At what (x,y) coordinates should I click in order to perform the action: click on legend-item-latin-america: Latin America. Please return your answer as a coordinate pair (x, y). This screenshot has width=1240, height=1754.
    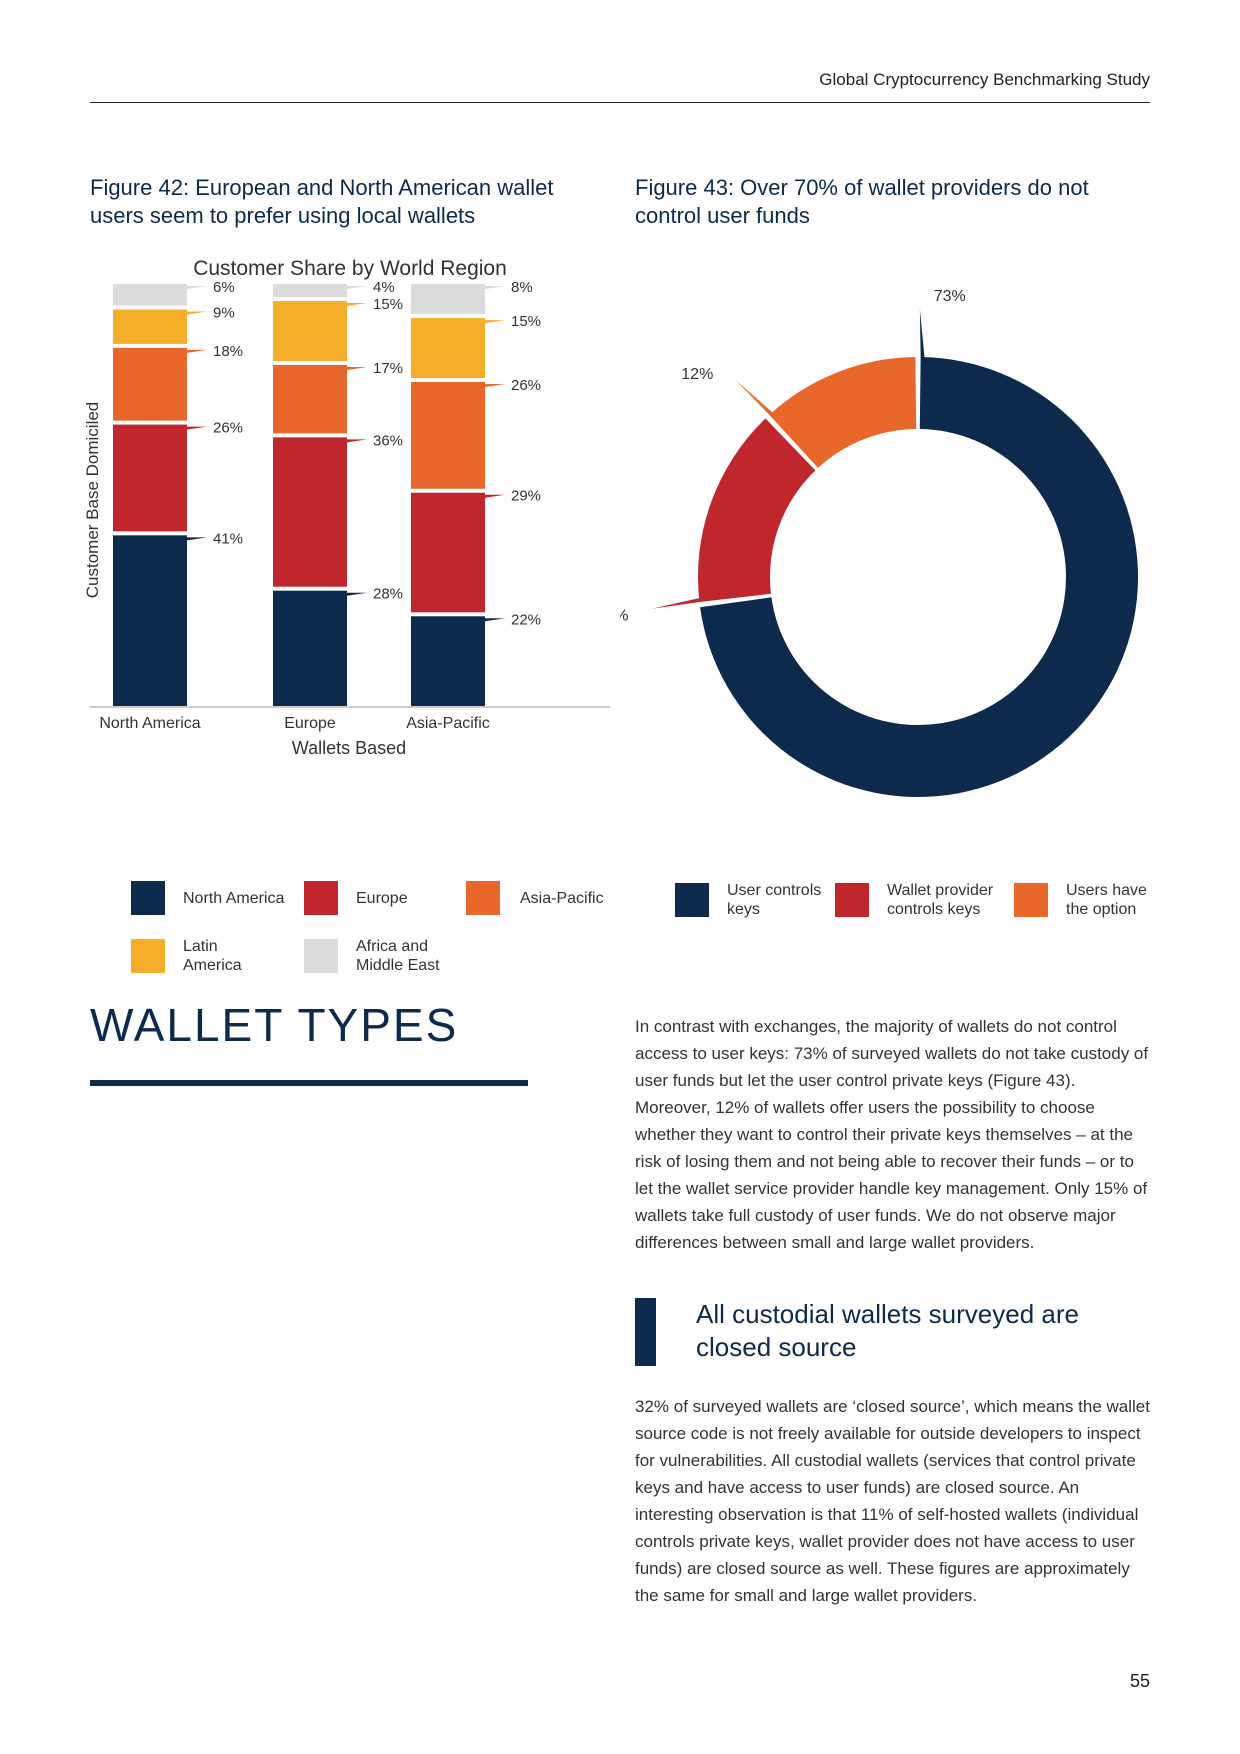
    Looking at the image, I should click on (186, 956).